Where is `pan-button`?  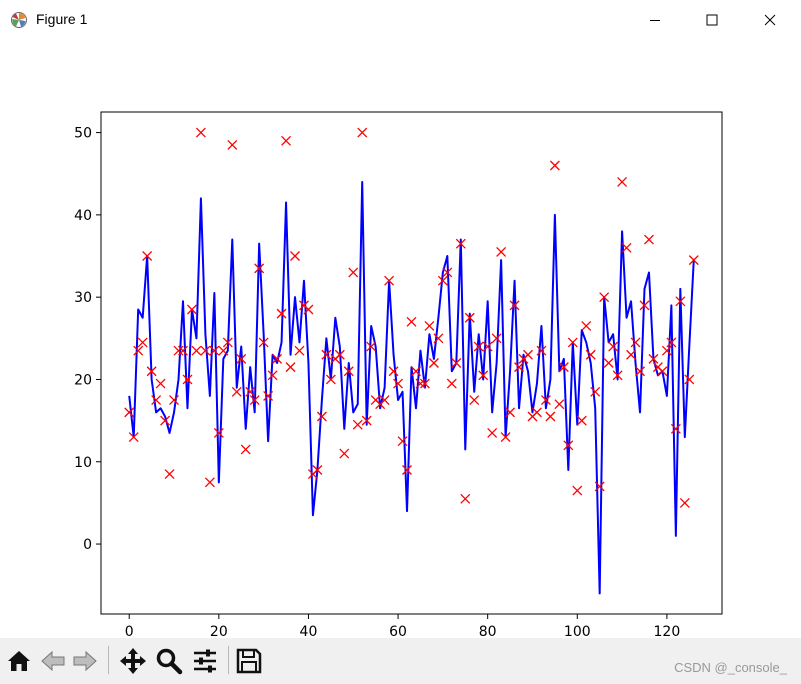 pan-button is located at coordinates (133, 661).